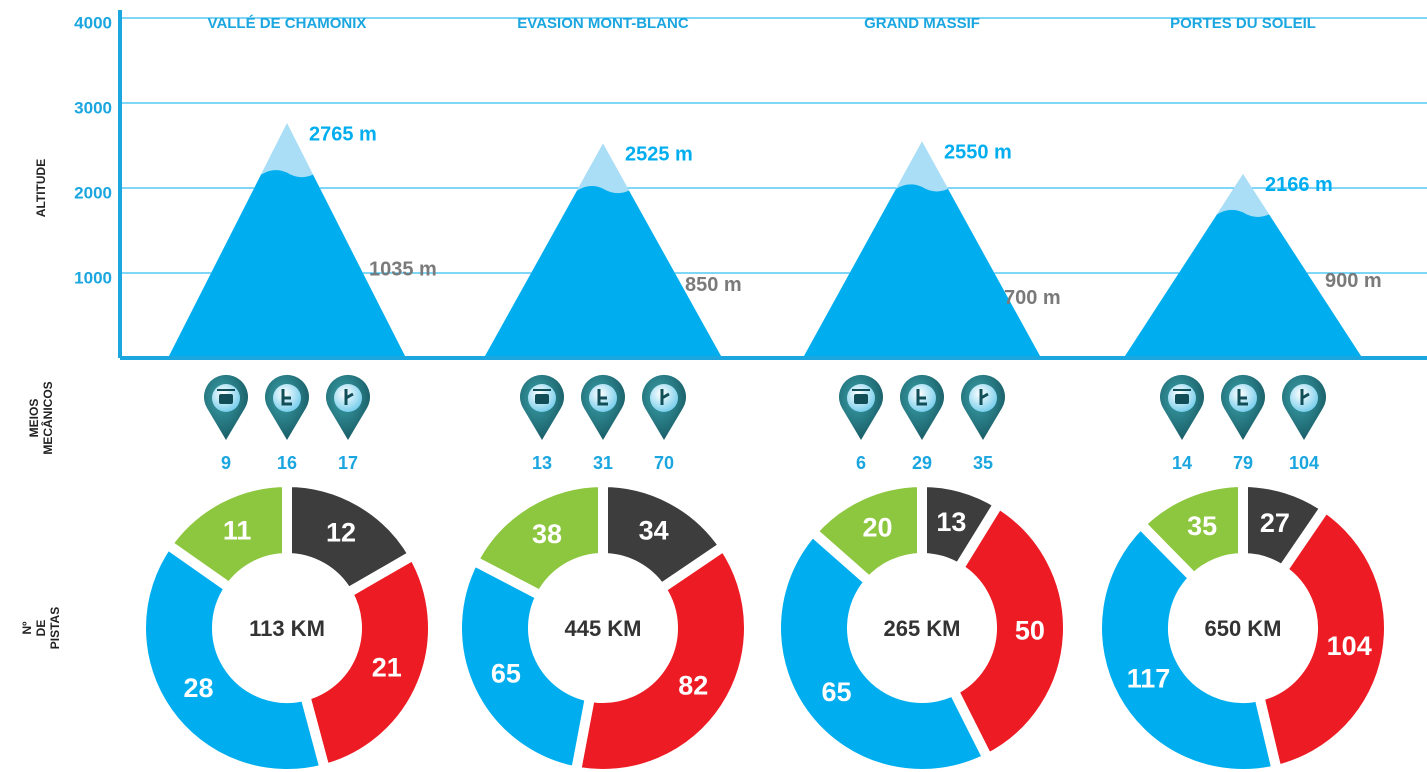  Describe the element at coordinates (237, 530) in the screenshot. I see `segment-label: 11` at that location.